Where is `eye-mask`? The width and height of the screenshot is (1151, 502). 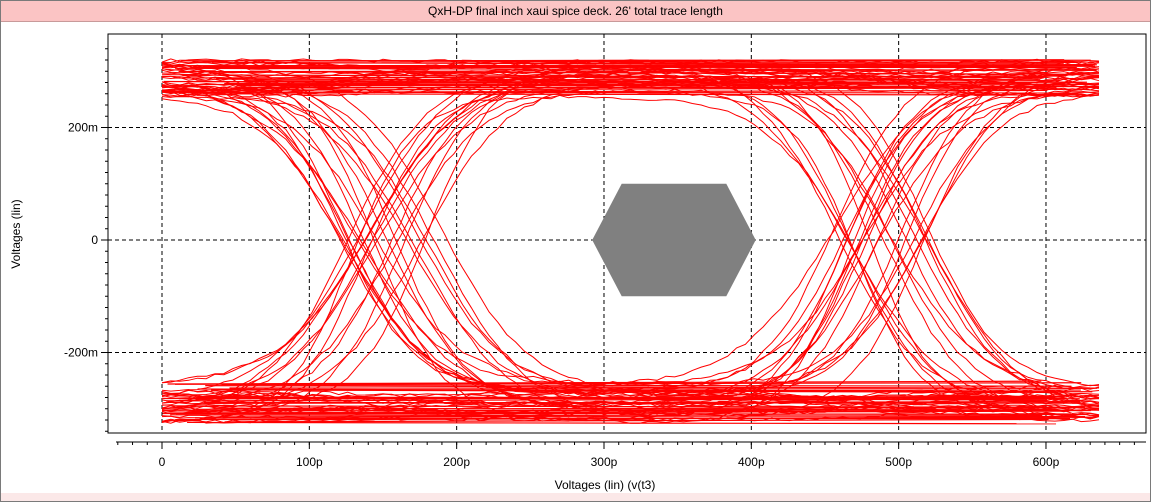
eye-mask is located at coordinates (674, 240).